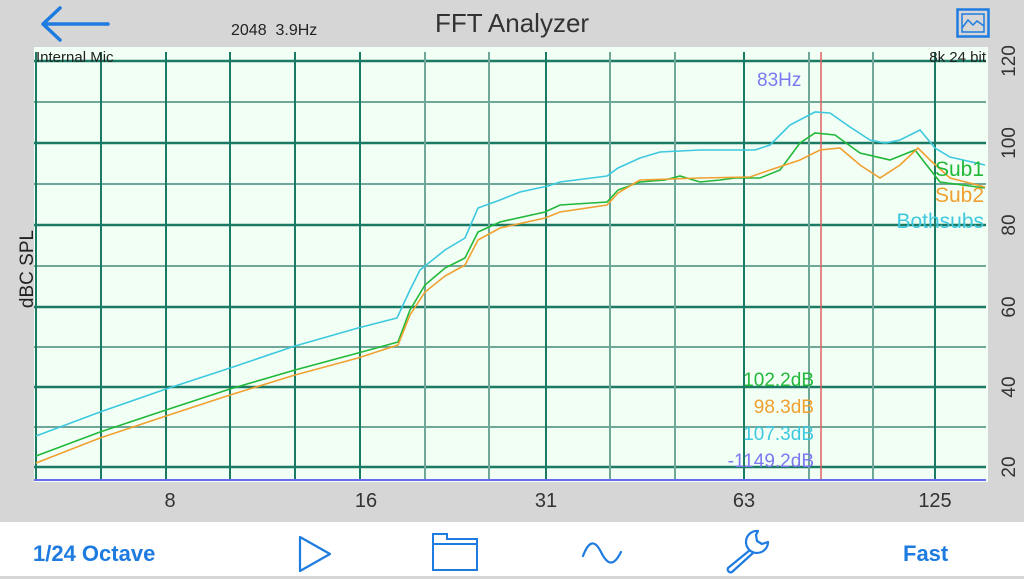  I want to click on legend-sub2: Sub2, so click(959, 195).